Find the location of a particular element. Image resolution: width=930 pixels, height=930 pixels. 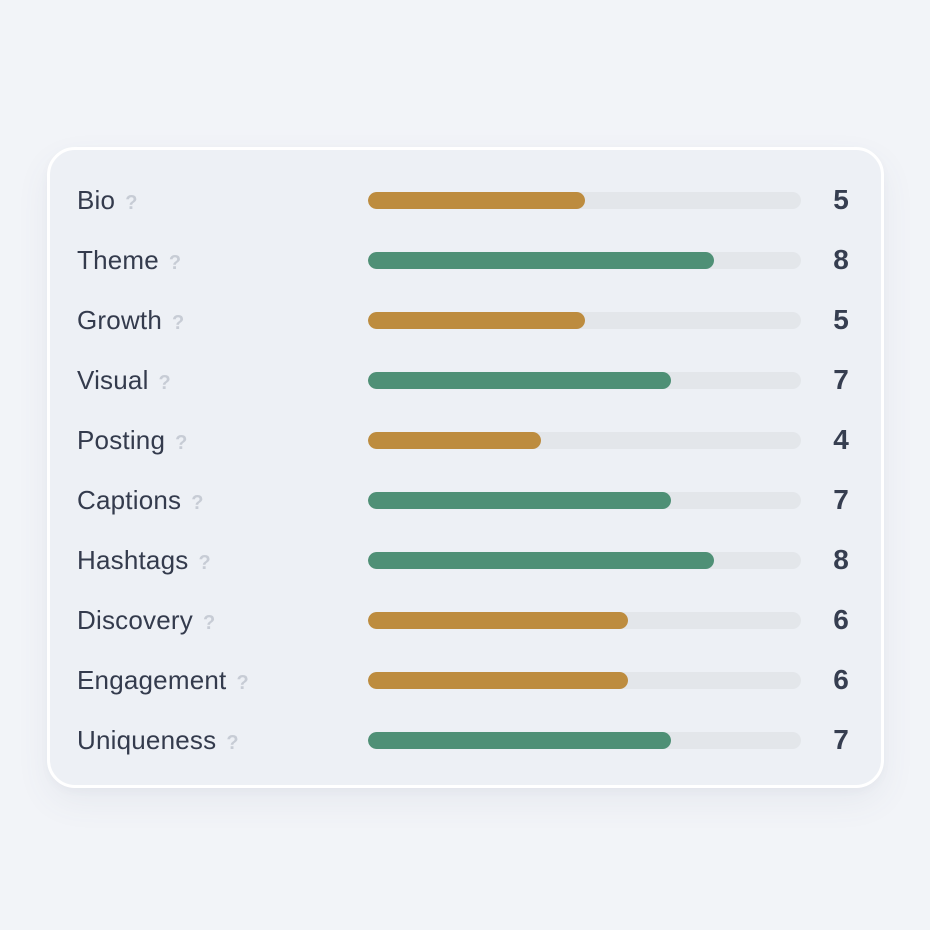

metric-row: Growth ? 5 is located at coordinates (479, 320).